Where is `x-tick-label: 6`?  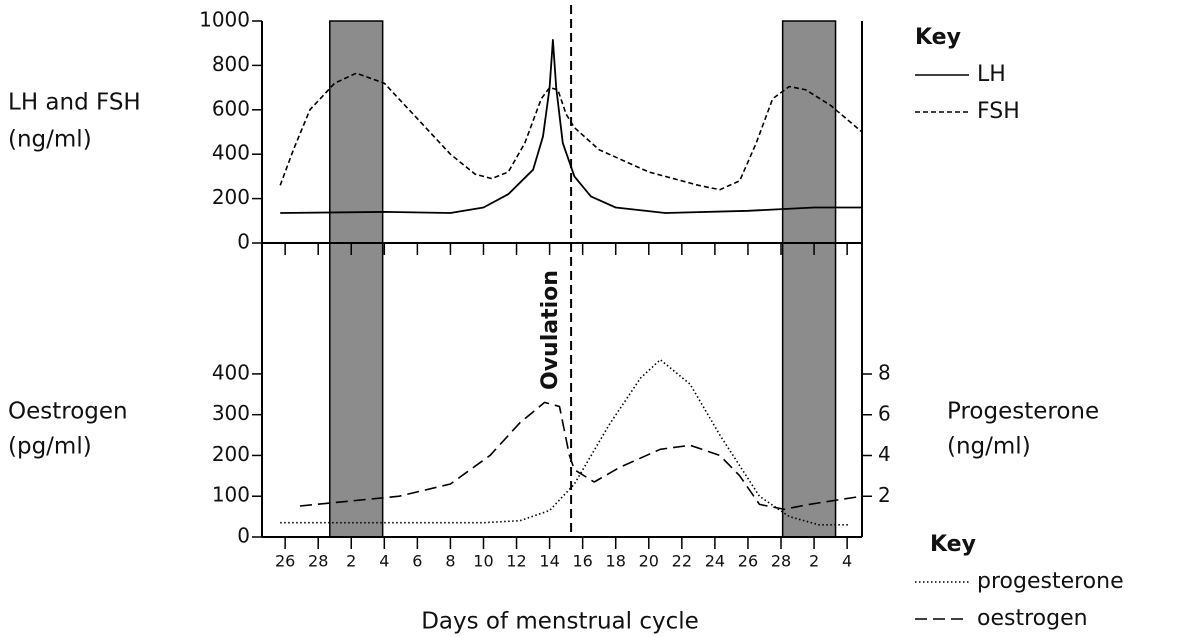
x-tick-label: 6 is located at coordinates (417, 561).